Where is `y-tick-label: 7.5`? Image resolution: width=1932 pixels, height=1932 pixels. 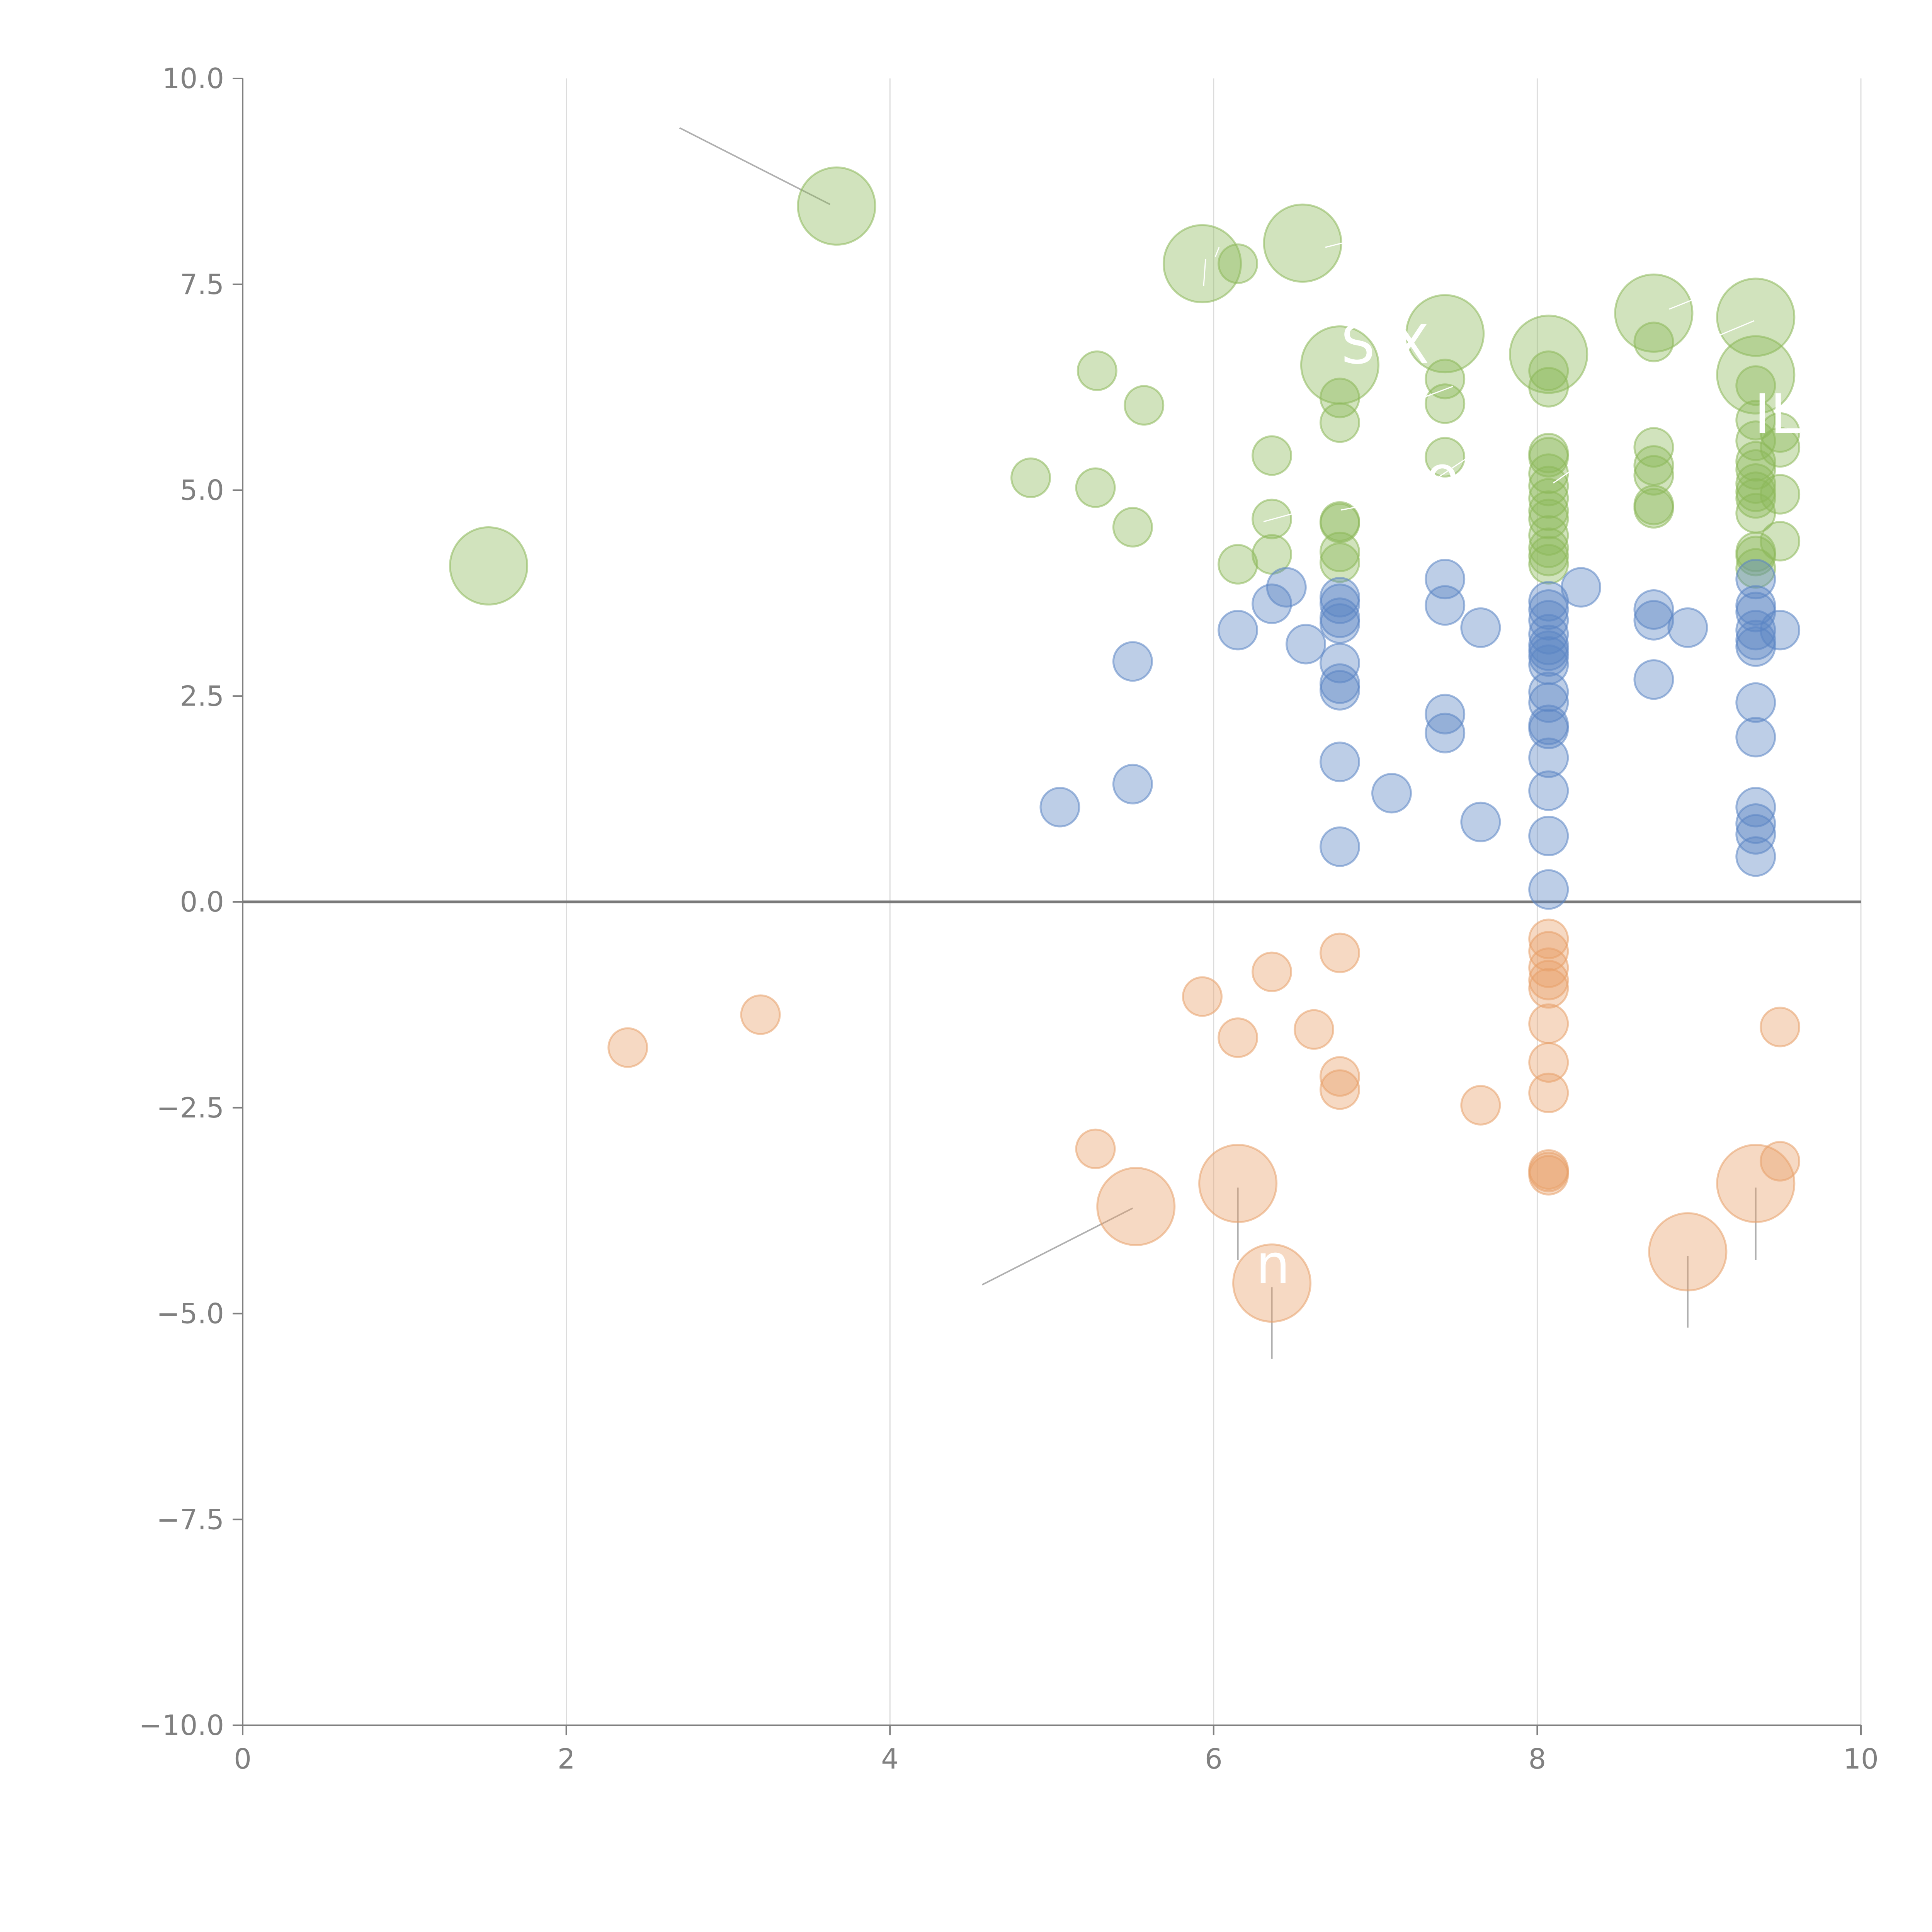
y-tick-label: 7.5 is located at coordinates (202, 284).